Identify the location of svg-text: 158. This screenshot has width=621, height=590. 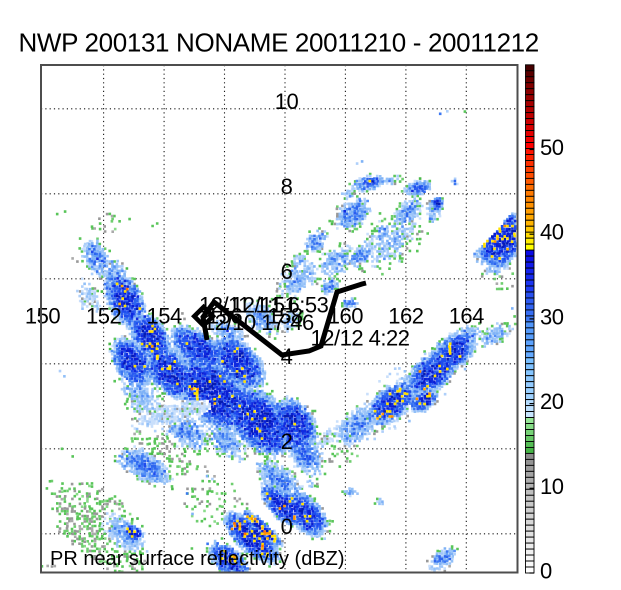
(284, 316).